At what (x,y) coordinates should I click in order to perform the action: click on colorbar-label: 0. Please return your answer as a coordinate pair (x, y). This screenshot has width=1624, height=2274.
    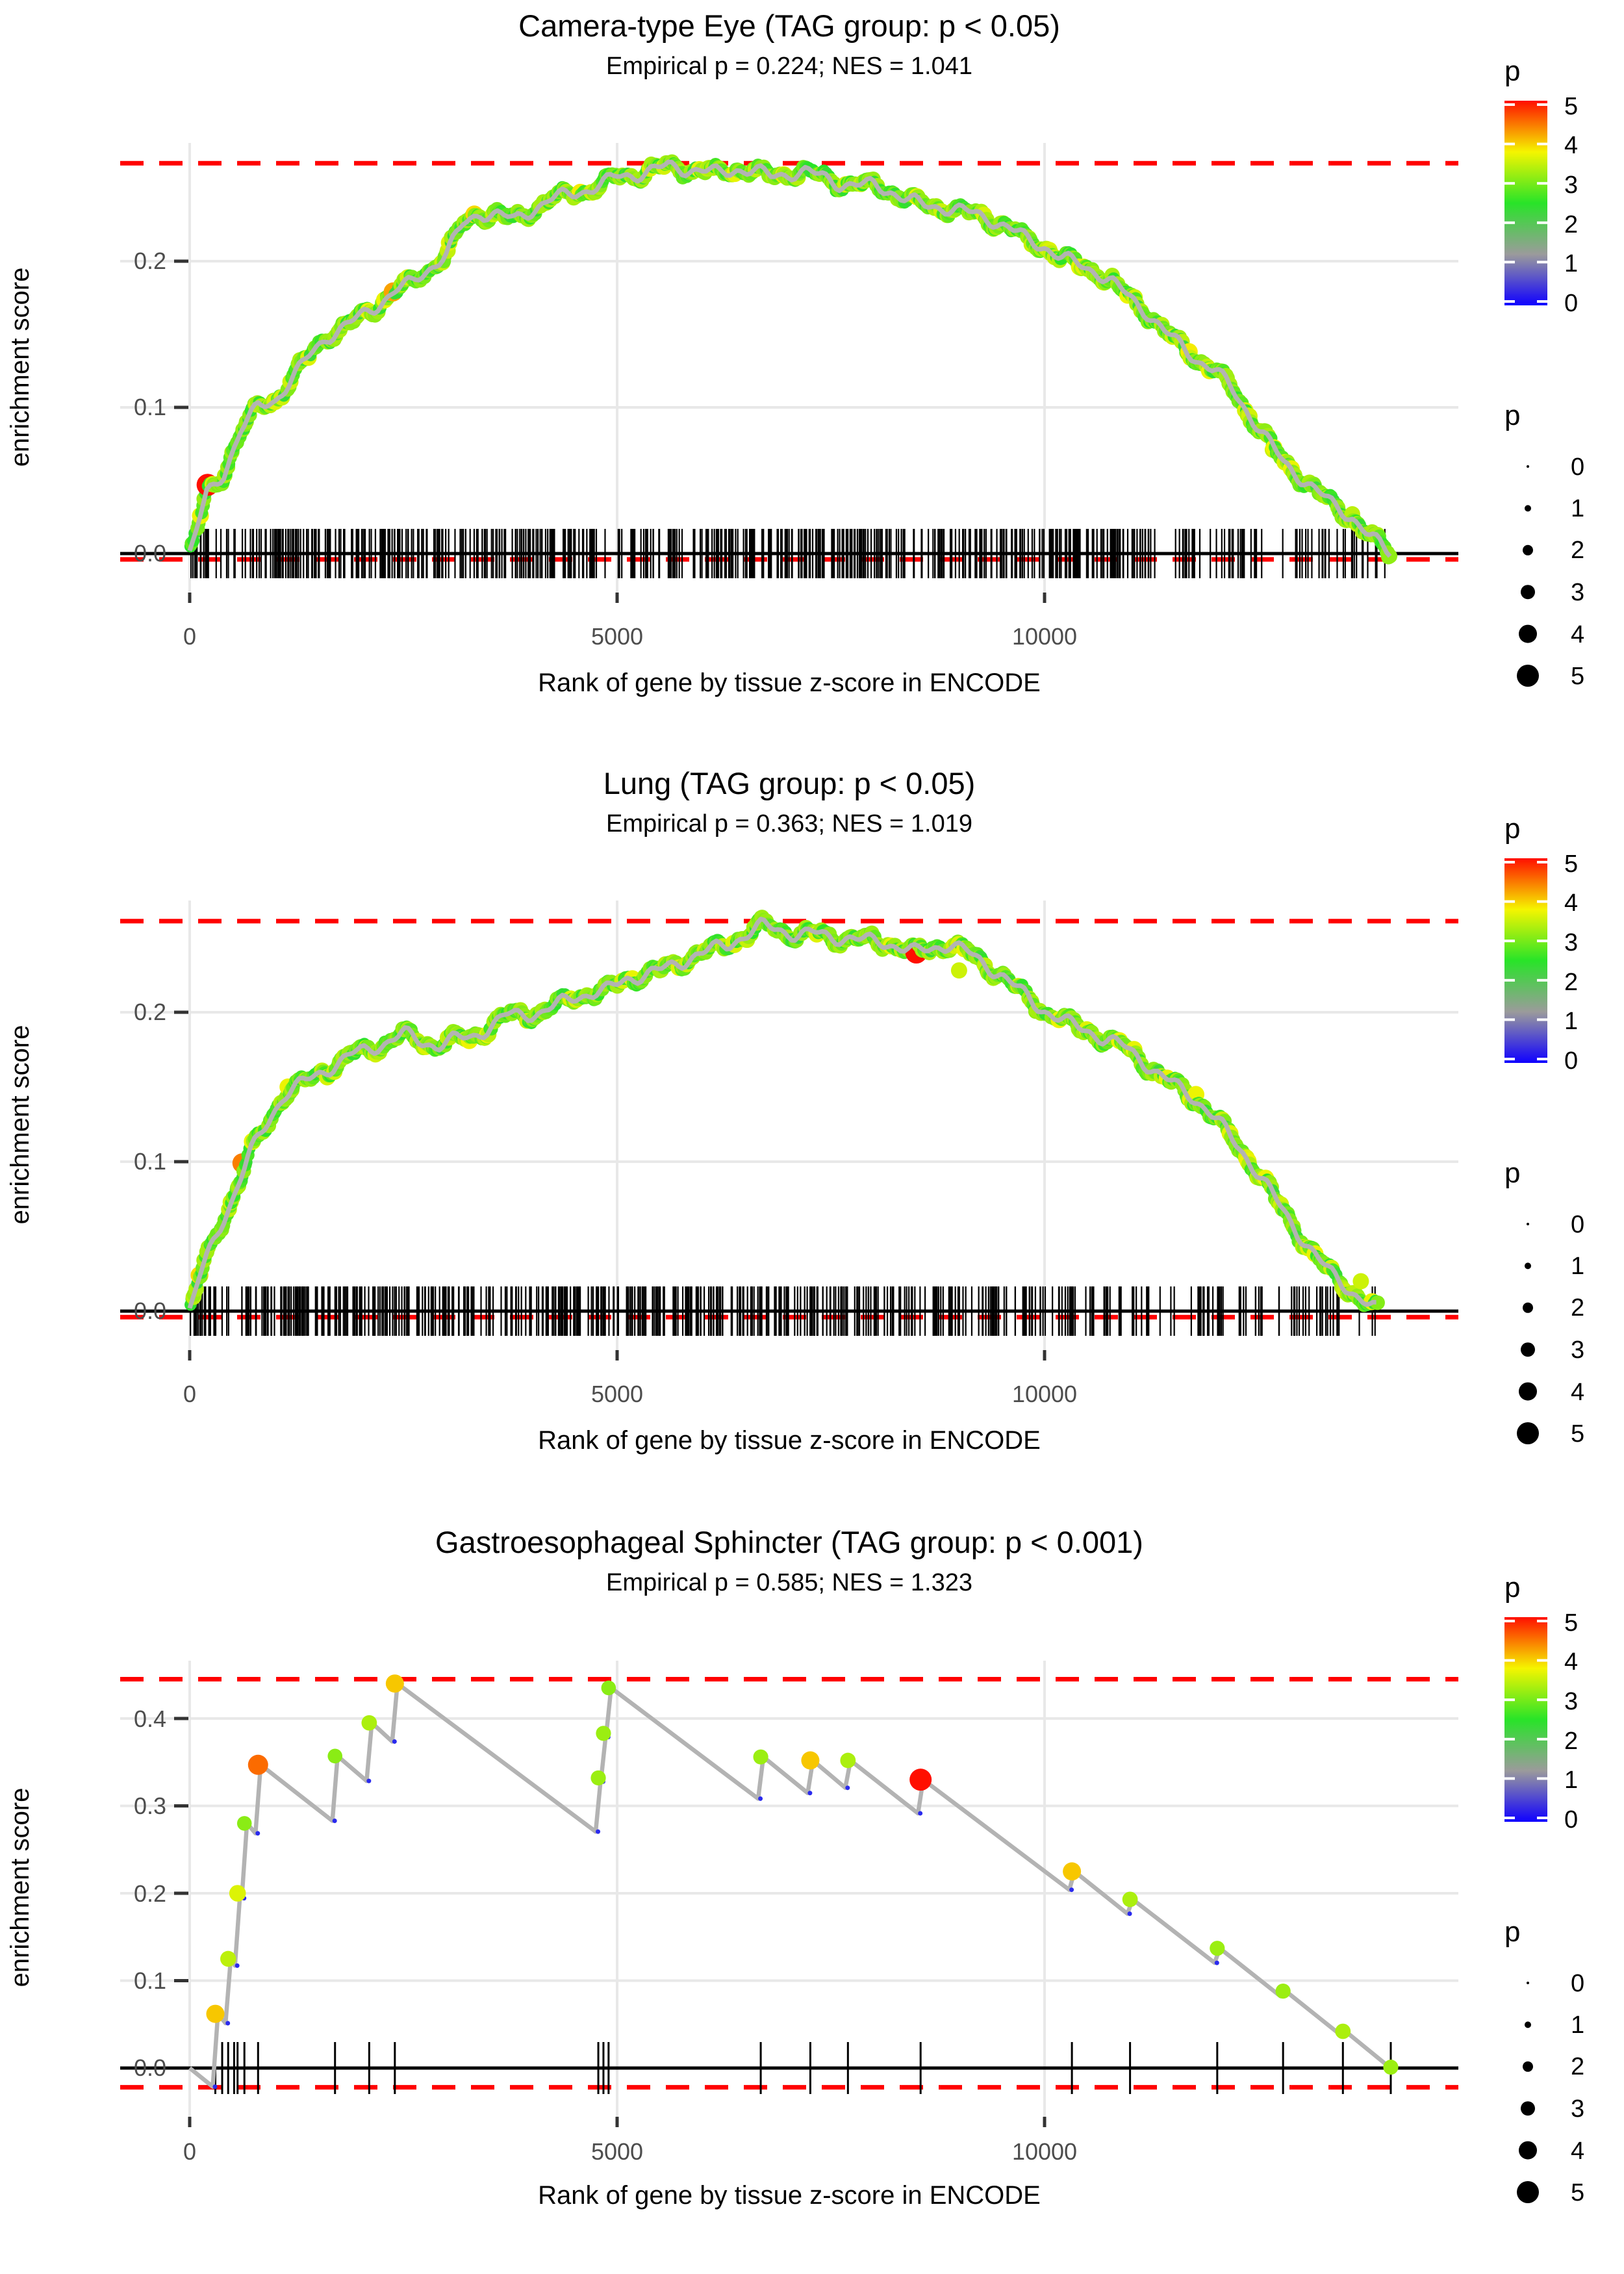
    Looking at the image, I should click on (1571, 303).